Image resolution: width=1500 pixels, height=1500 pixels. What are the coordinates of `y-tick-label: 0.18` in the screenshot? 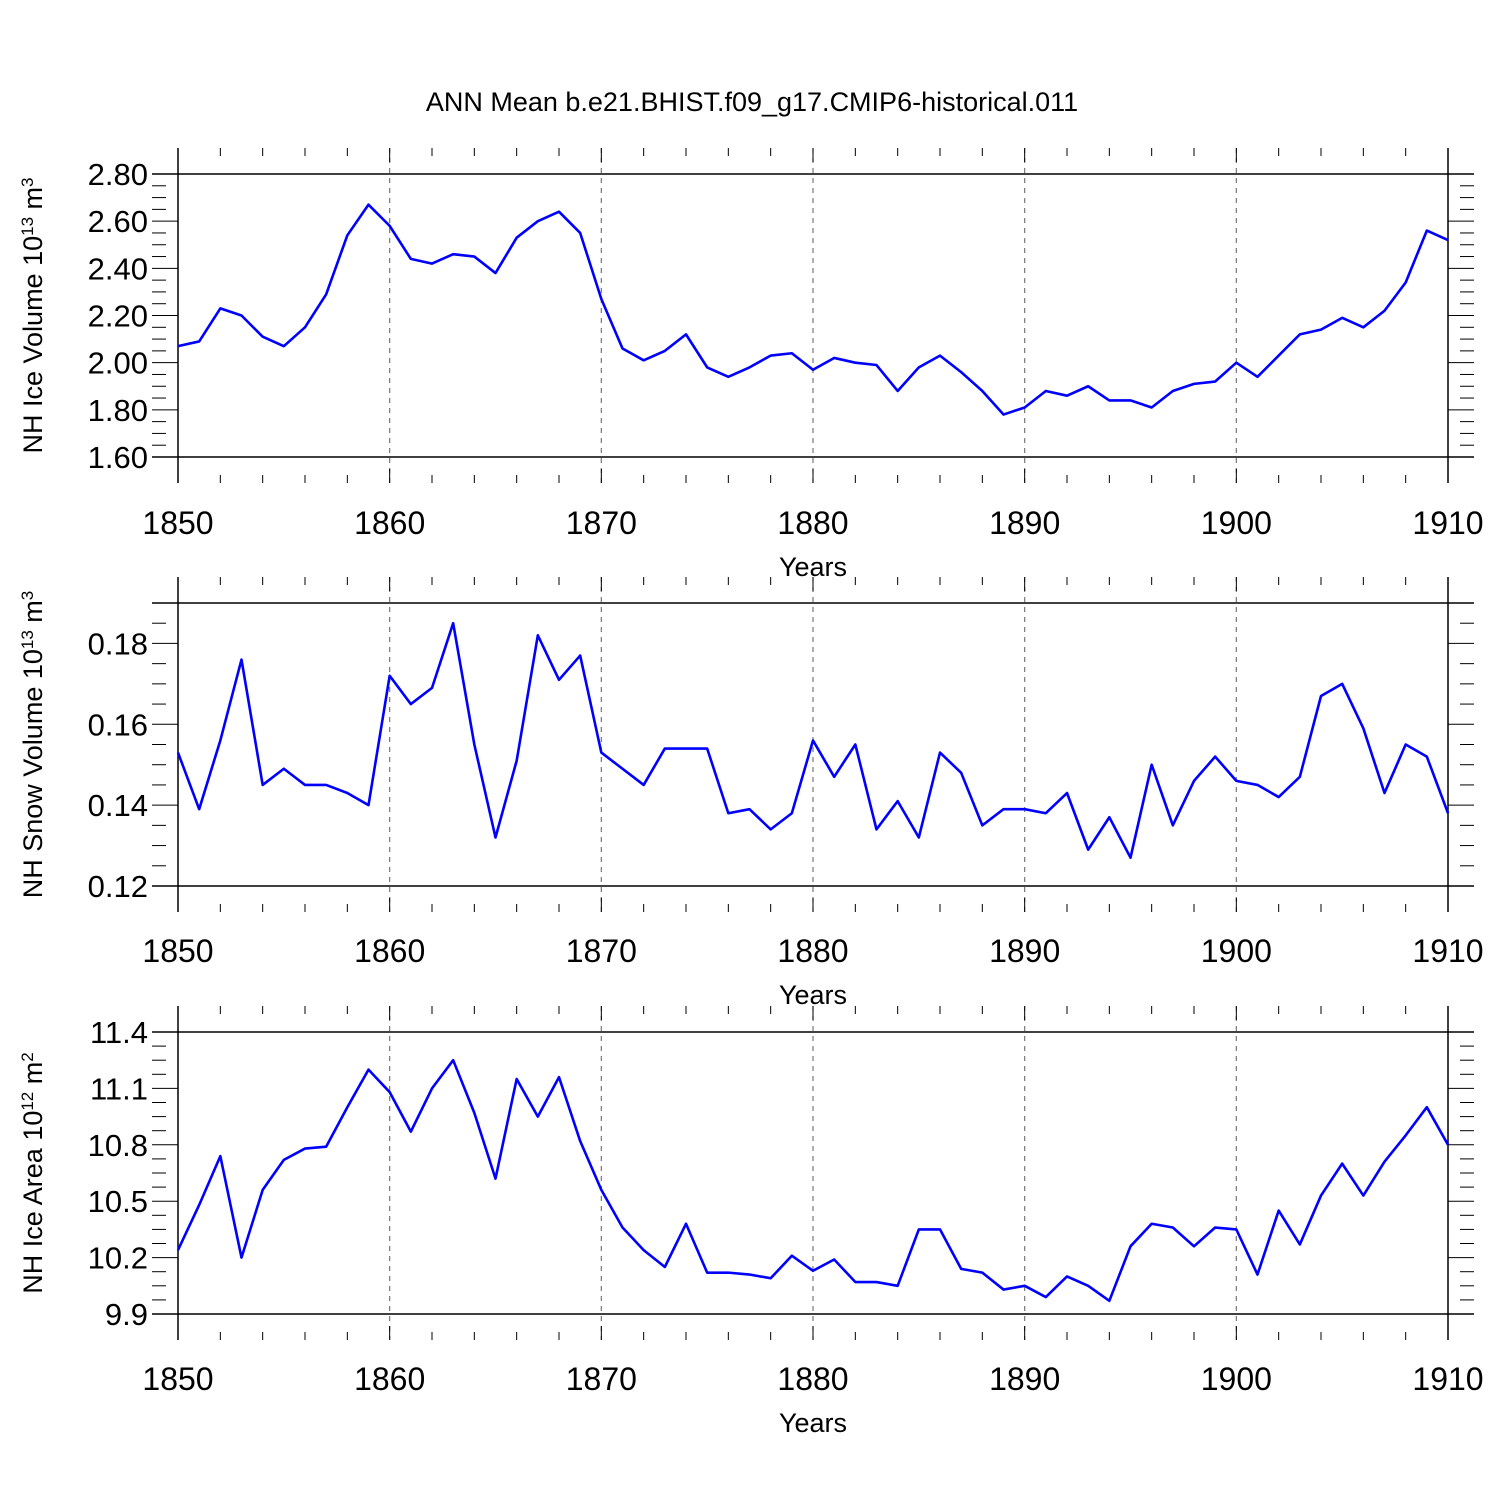 It's located at (118, 643).